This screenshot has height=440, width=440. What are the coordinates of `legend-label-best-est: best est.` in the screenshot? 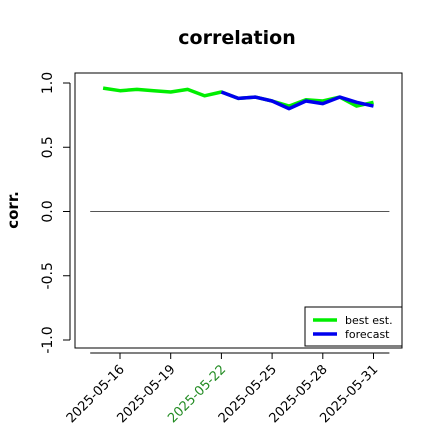 It's located at (369, 320).